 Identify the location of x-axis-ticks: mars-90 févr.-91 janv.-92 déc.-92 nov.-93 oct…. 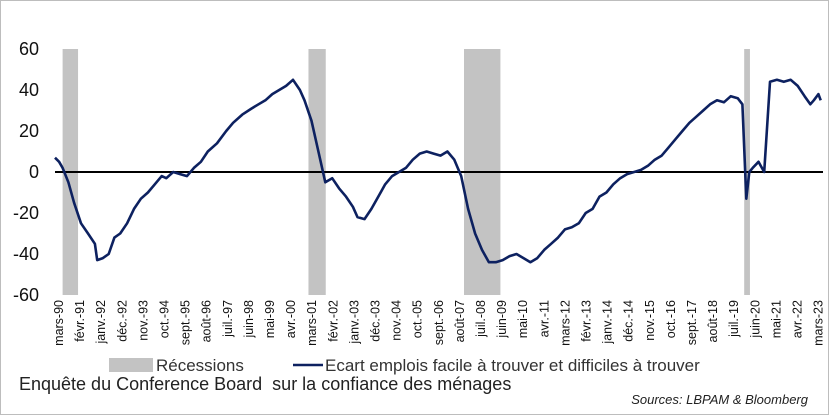
(439, 323).